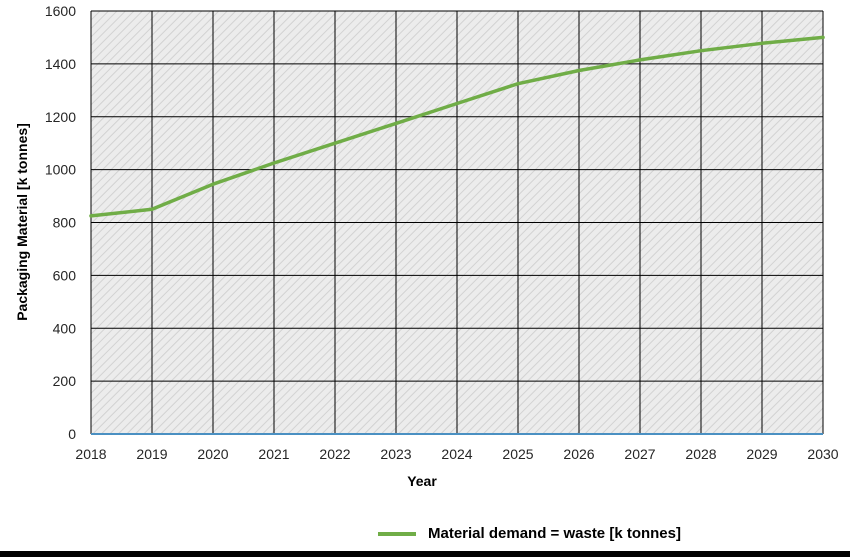  What do you see at coordinates (65, 328) in the screenshot?
I see `y-tick-label: 400` at bounding box center [65, 328].